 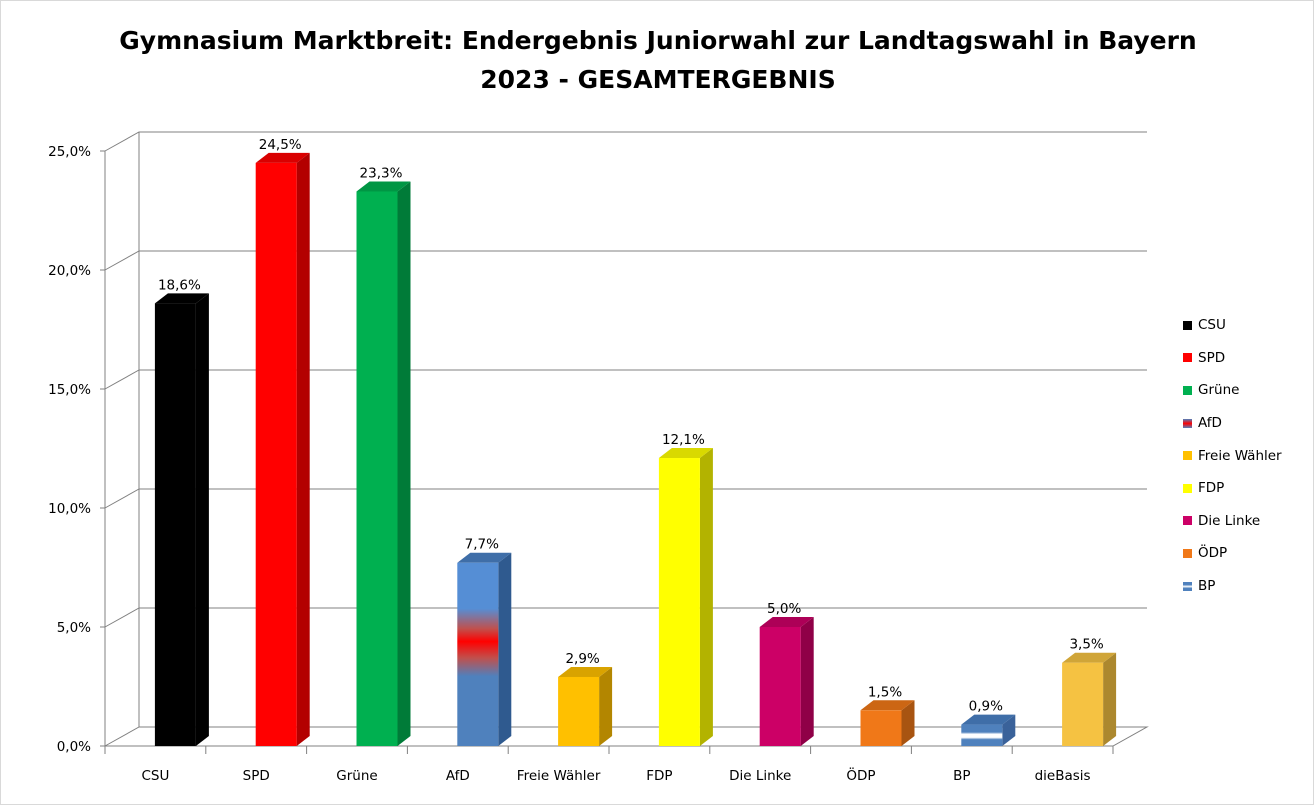 What do you see at coordinates (74, 628) in the screenshot?
I see `y-tick-label: 5,0%` at bounding box center [74, 628].